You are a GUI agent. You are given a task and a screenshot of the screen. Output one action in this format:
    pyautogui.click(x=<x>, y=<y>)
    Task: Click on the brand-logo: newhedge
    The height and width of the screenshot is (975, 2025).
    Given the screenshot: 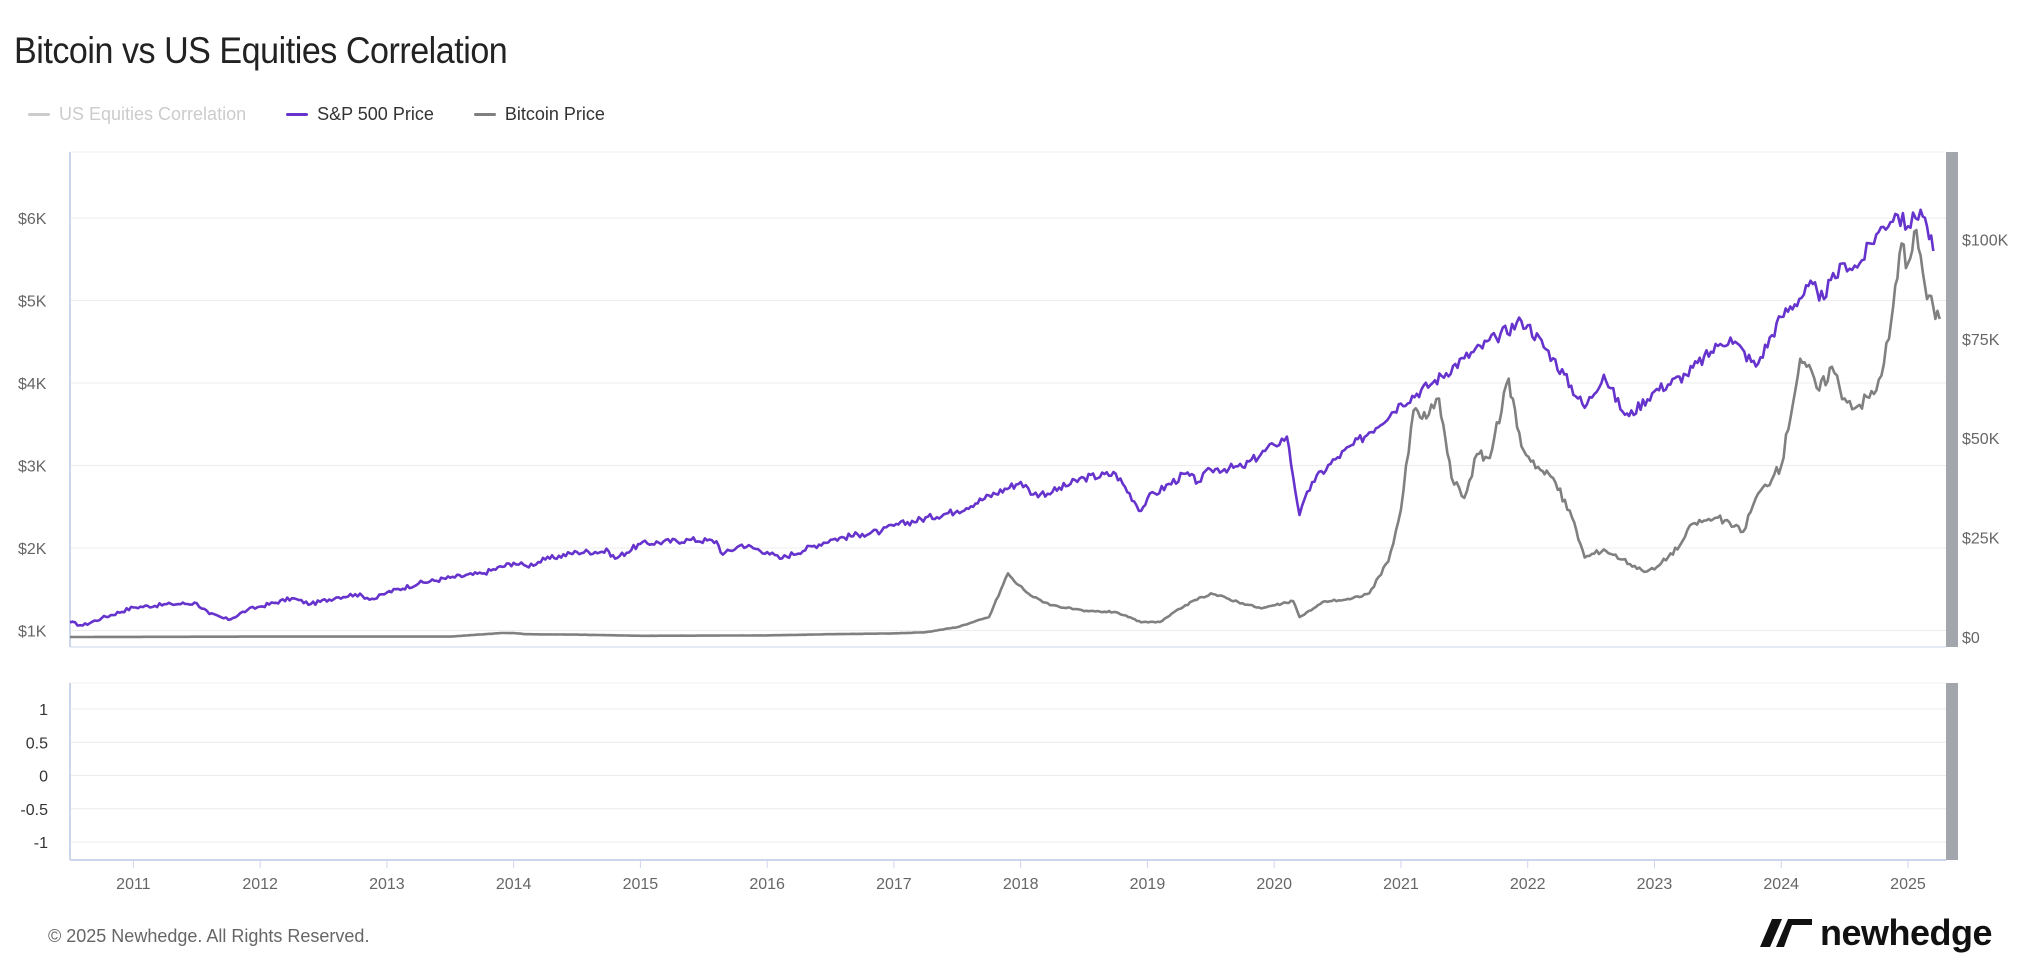 What is the action you would take?
    pyautogui.click(x=1876, y=933)
    